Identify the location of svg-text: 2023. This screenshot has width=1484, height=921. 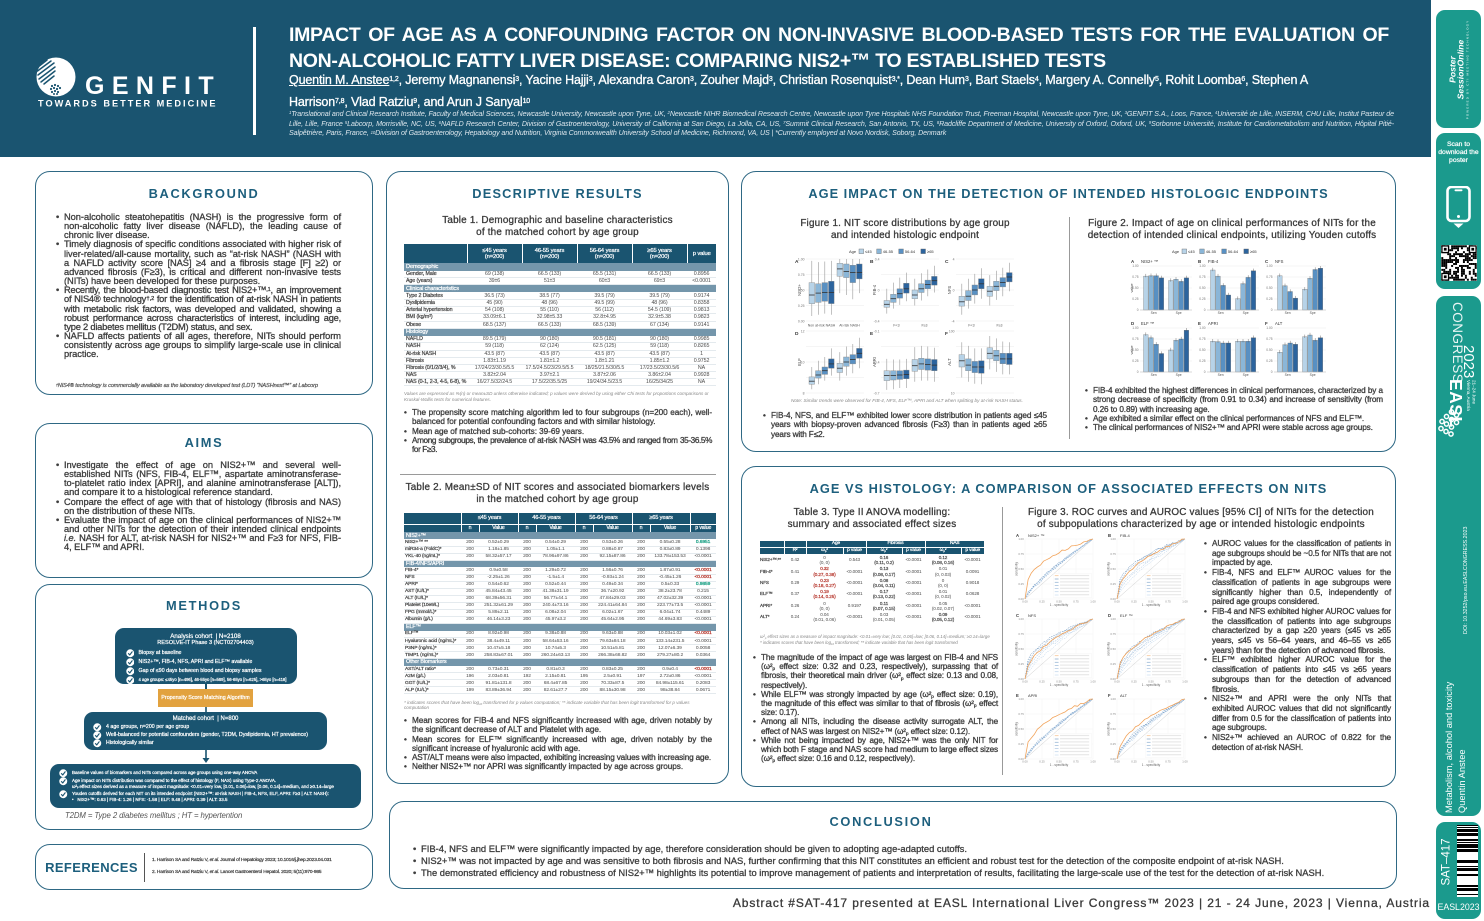
(1468, 361).